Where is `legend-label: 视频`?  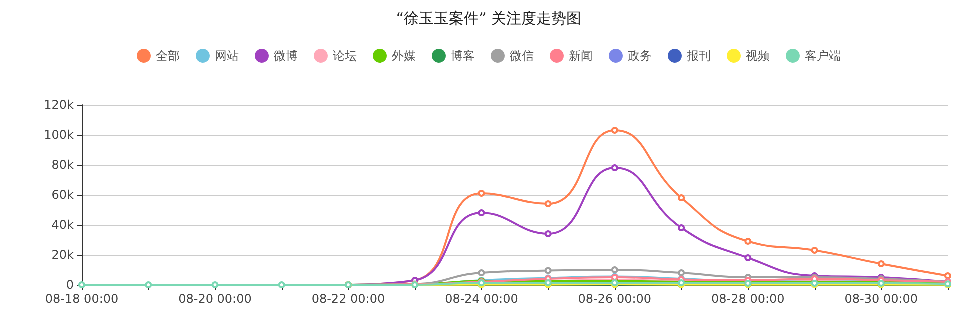 legend-label: 视频 is located at coordinates (758, 56).